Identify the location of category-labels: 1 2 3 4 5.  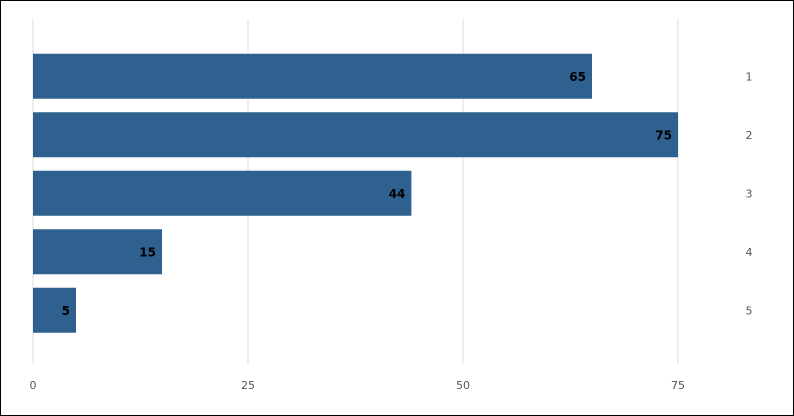
(749, 193).